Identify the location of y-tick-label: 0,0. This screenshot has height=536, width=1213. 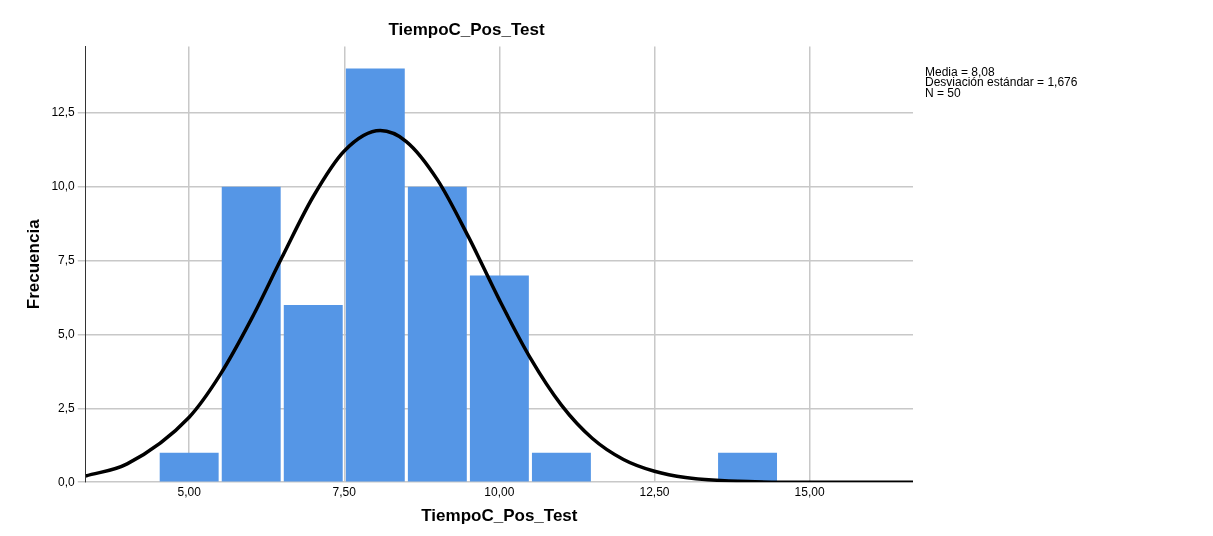
(67, 481).